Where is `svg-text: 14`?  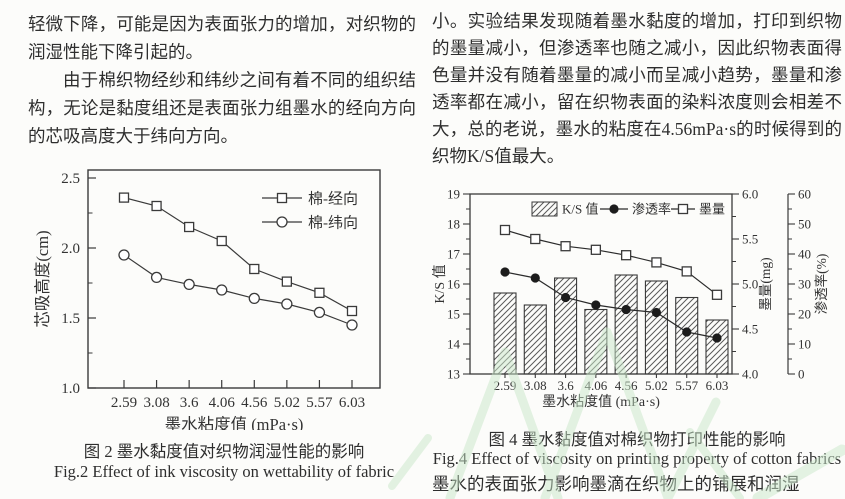 svg-text: 14 is located at coordinates (454, 344).